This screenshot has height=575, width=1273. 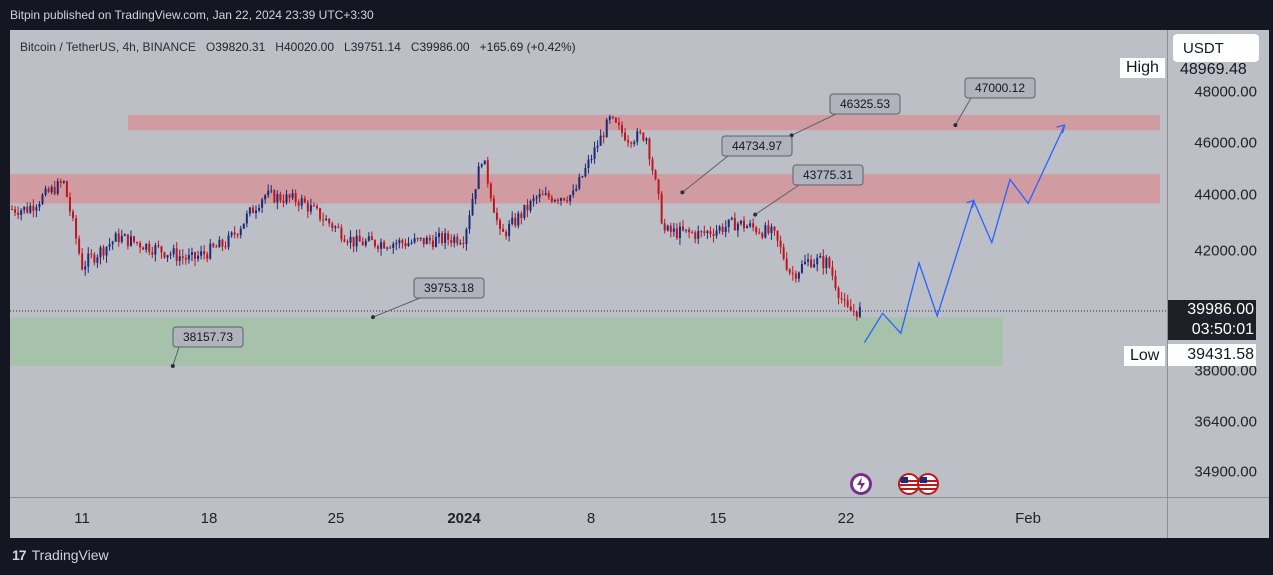 I want to click on time-tick: 8, so click(x=591, y=518).